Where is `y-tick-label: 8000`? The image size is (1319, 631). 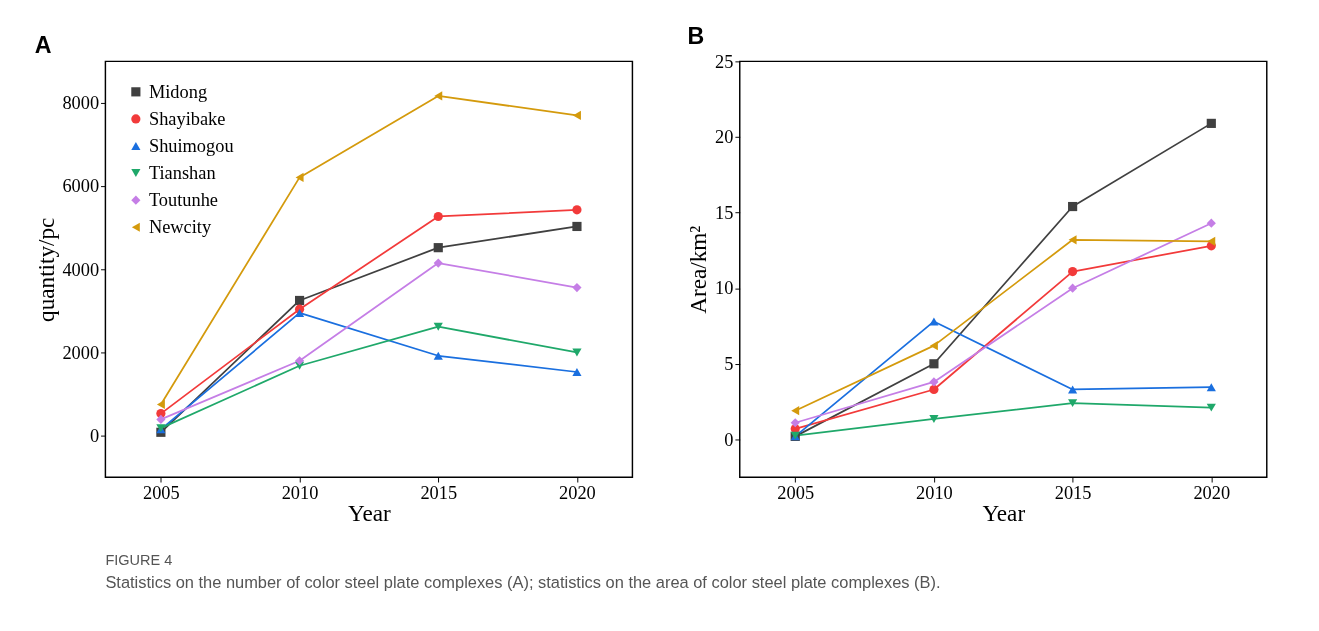
y-tick-label: 8000 is located at coordinates (81, 103).